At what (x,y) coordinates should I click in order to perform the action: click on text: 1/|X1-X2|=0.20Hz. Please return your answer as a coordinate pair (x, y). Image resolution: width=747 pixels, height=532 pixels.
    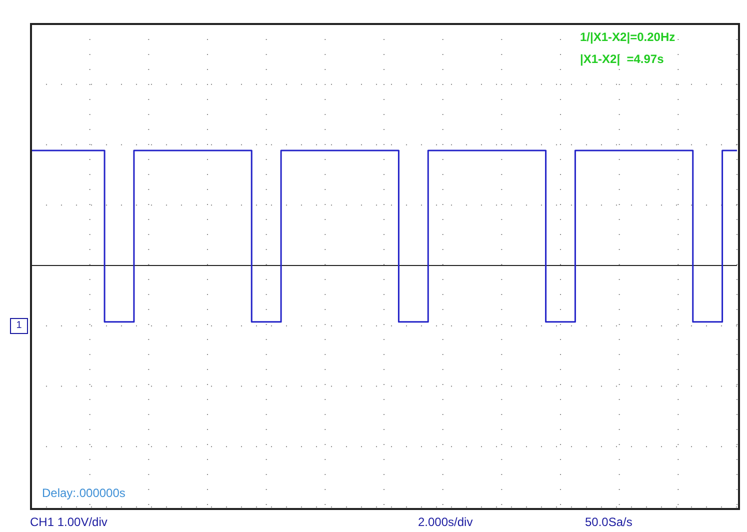
    Looking at the image, I should click on (628, 37).